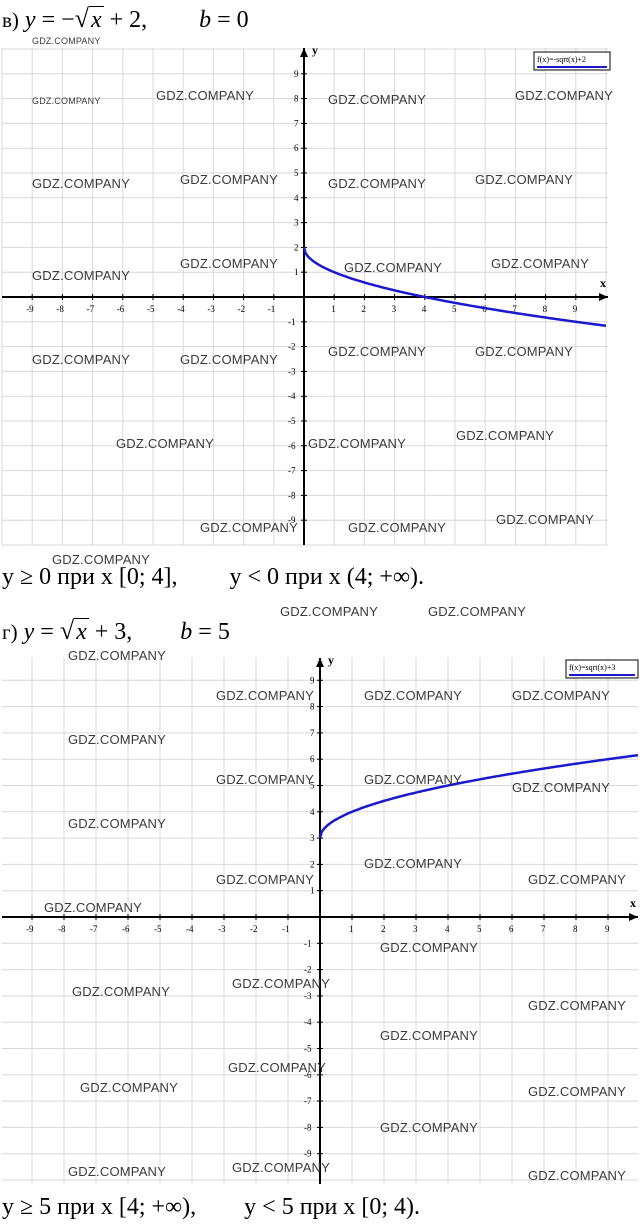 The height and width of the screenshot is (1227, 640). What do you see at coordinates (315, 50) in the screenshot?
I see `y-axis-label: y` at bounding box center [315, 50].